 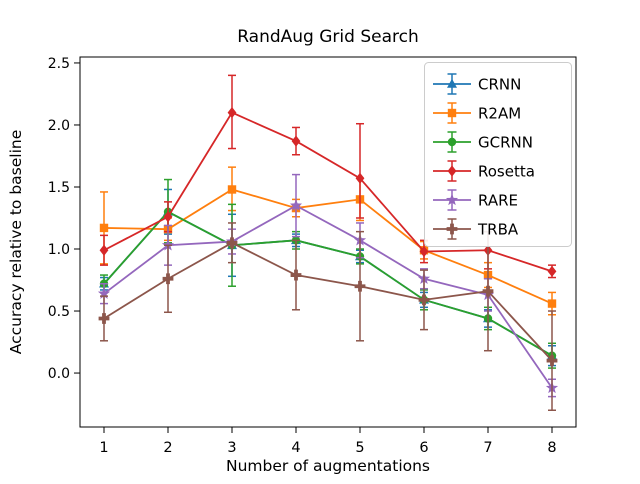 What do you see at coordinates (487, 448) in the screenshot?
I see `x-tick-label: 7` at bounding box center [487, 448].